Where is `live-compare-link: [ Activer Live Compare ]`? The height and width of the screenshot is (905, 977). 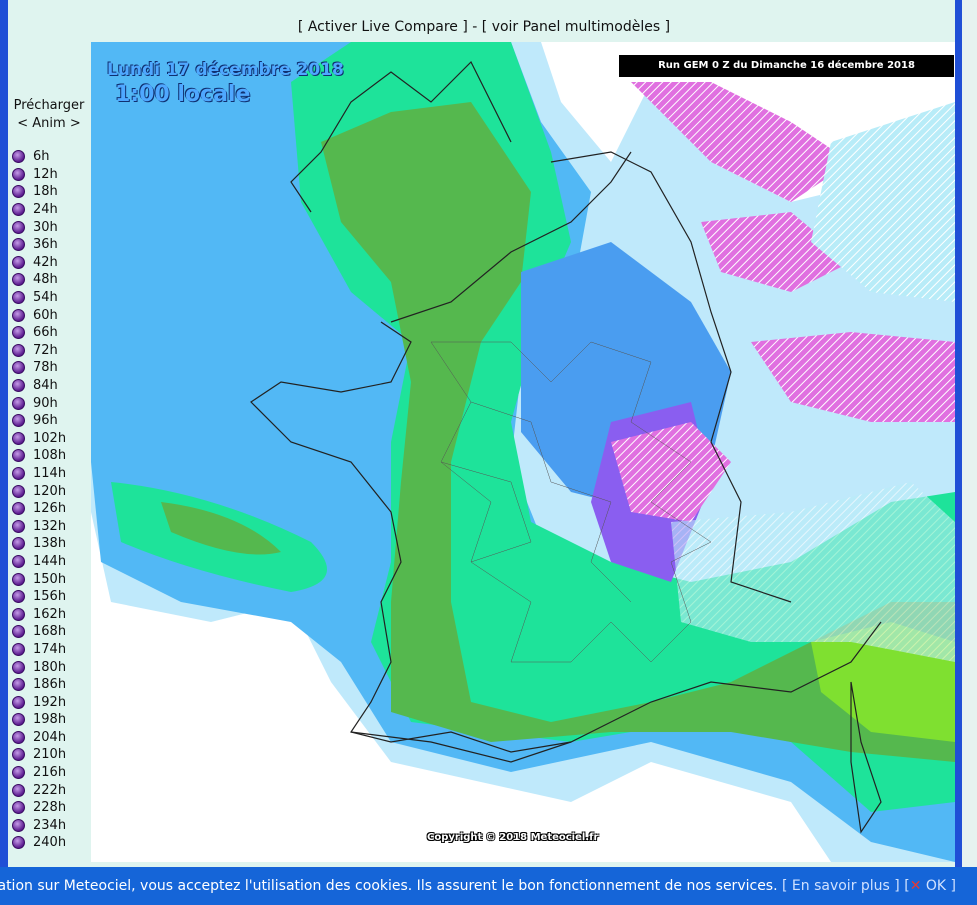 live-compare-link: [ Activer Live Compare ] is located at coordinates (382, 27).